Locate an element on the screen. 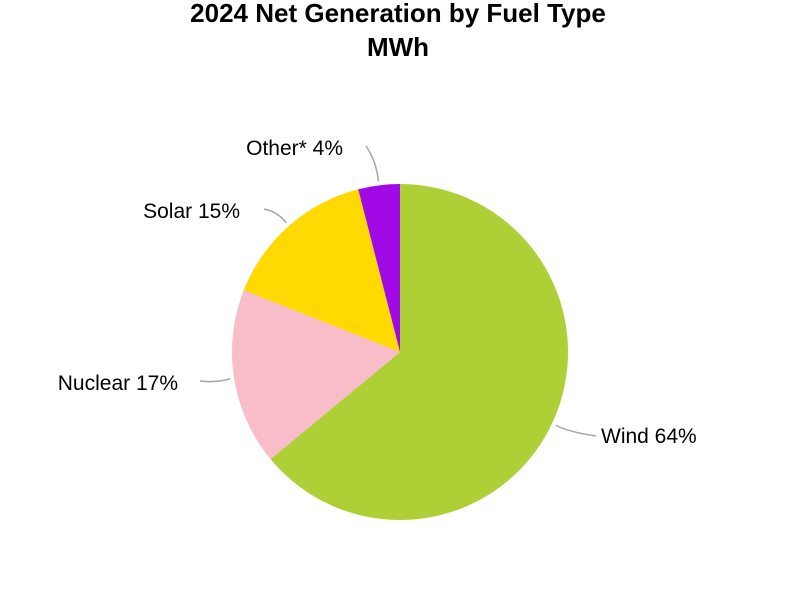 The width and height of the screenshot is (800, 604). chart-subtitle: MWh is located at coordinates (398, 47).